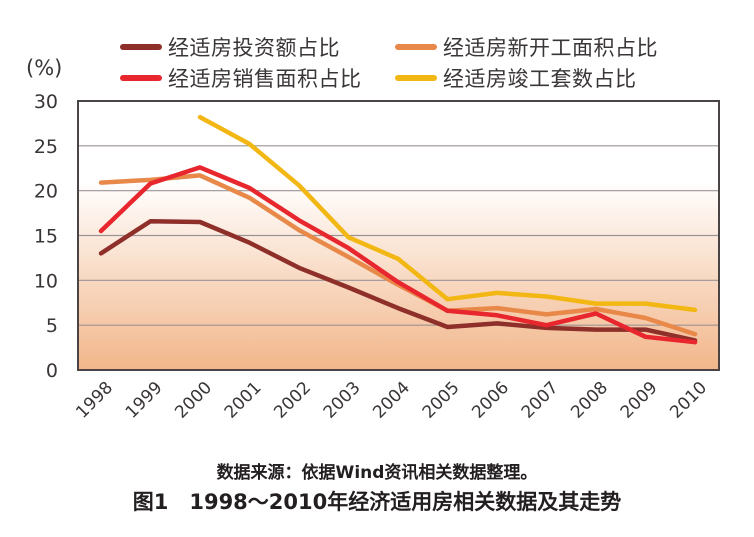  I want to click on y-axis-unit-label: (%), so click(44, 68).